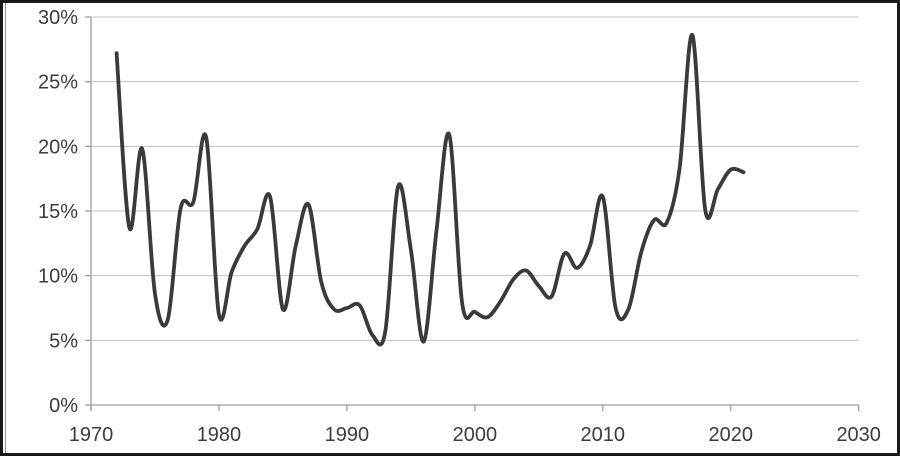 The width and height of the screenshot is (900, 456). Describe the element at coordinates (5, 228) in the screenshot. I see `frame-inner-line` at that location.